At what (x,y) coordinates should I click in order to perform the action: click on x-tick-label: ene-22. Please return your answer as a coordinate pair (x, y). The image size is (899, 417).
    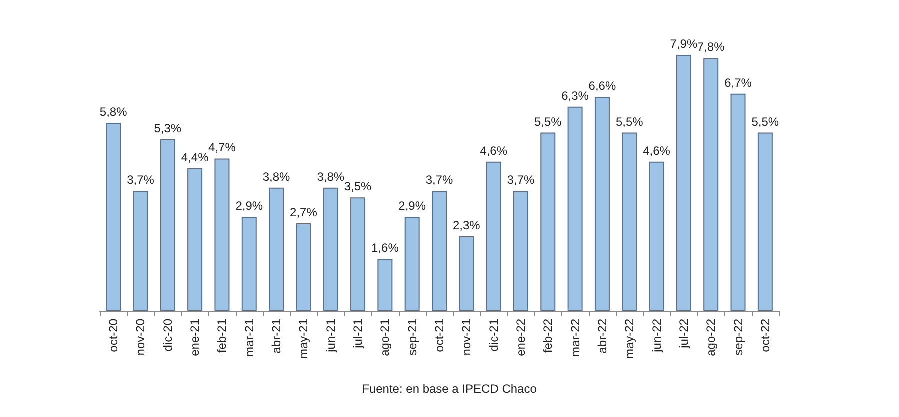
    Looking at the image, I should click on (521, 337).